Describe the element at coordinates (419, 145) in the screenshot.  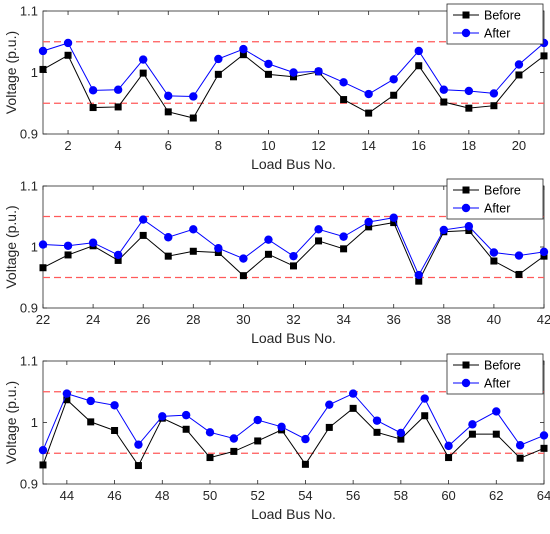
I see `x-tick-label: 16` at that location.